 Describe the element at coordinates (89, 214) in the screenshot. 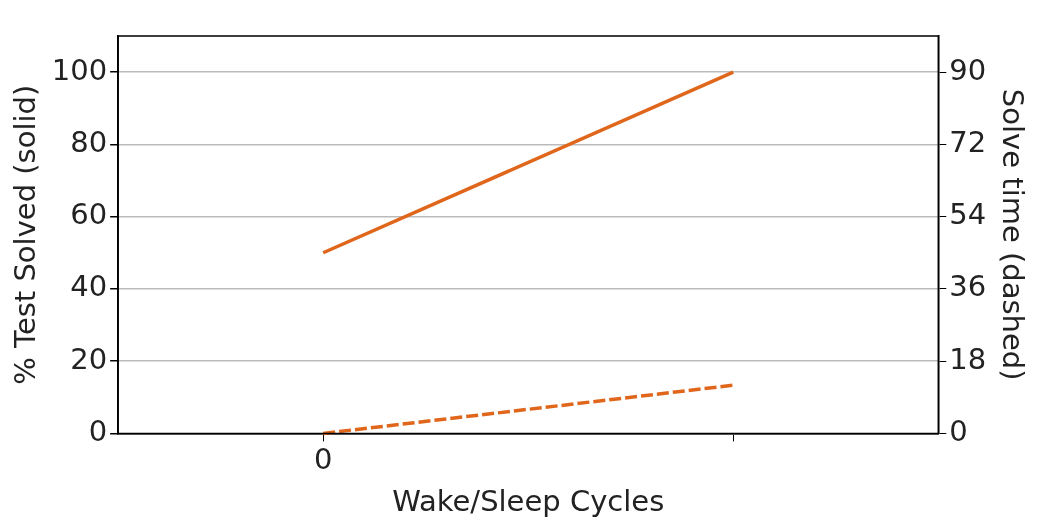

I see `y-tick-label: 60` at that location.